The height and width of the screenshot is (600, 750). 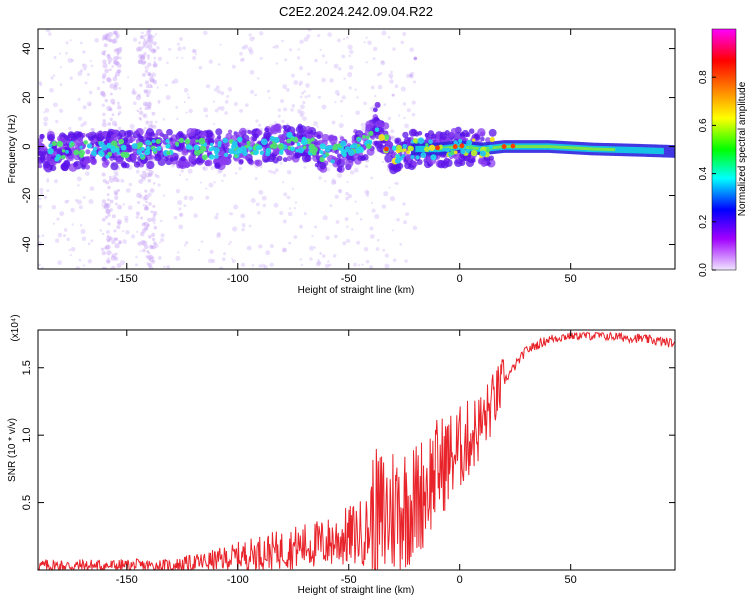 I want to click on colorbar-gradient, so click(x=724, y=149).